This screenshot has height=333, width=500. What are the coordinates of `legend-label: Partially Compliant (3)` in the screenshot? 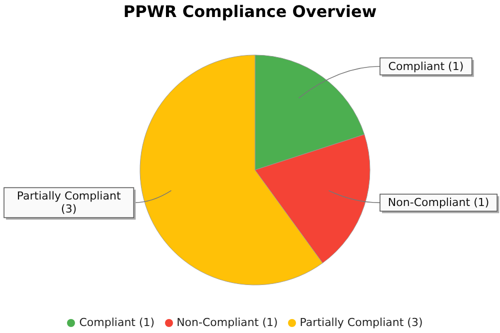 It's located at (361, 322).